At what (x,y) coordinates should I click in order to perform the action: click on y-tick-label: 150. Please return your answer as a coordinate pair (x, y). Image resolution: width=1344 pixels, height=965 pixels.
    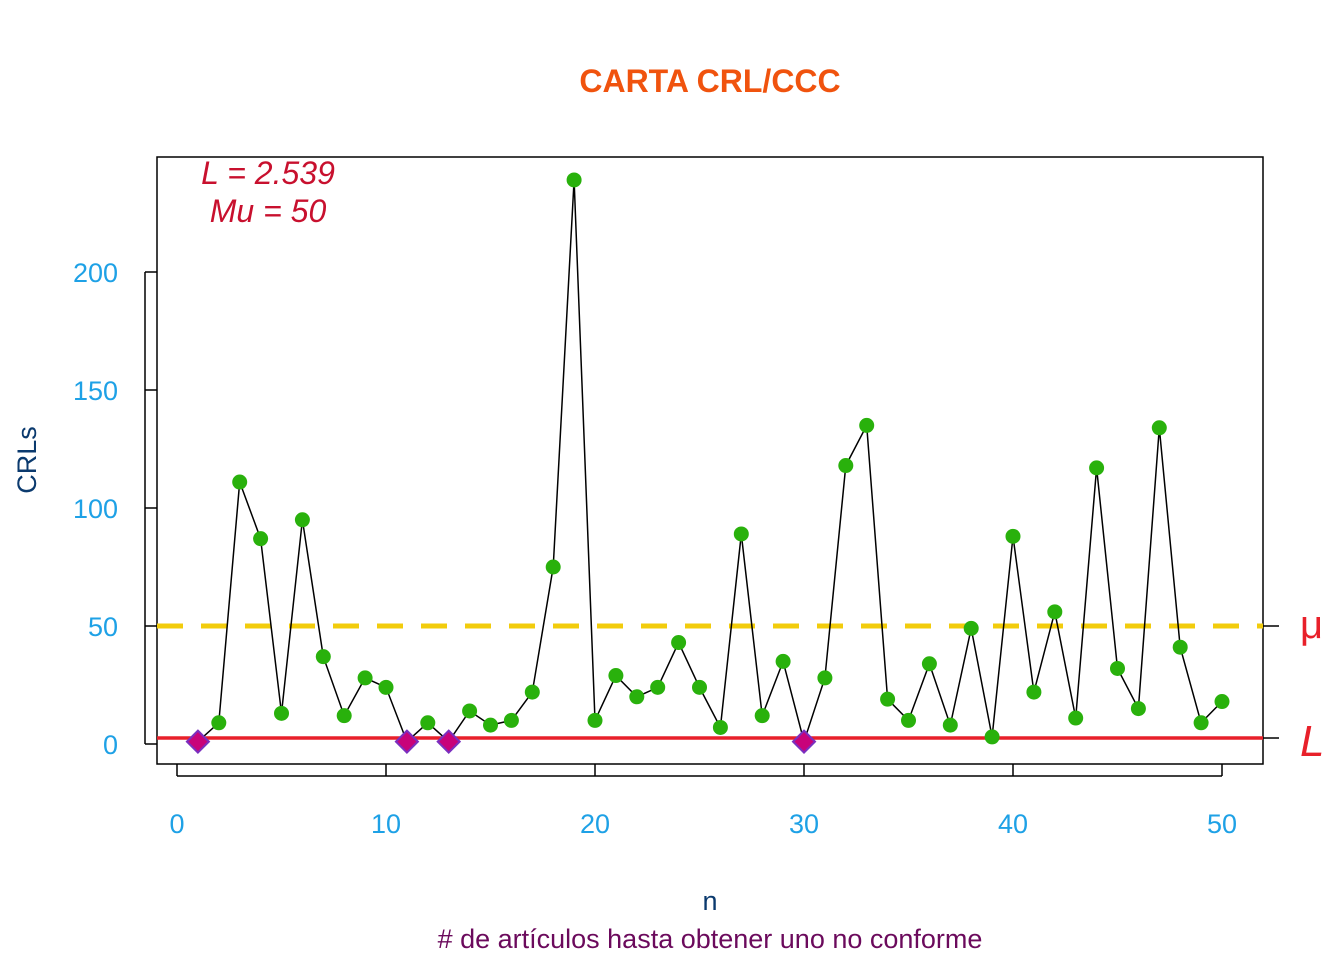
    Looking at the image, I should click on (95, 391).